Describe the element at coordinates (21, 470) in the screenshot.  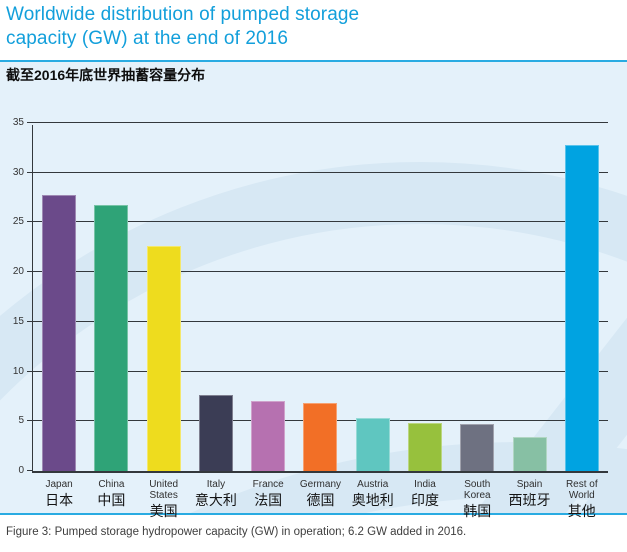
I see `y-tick-label-0: 0` at that location.